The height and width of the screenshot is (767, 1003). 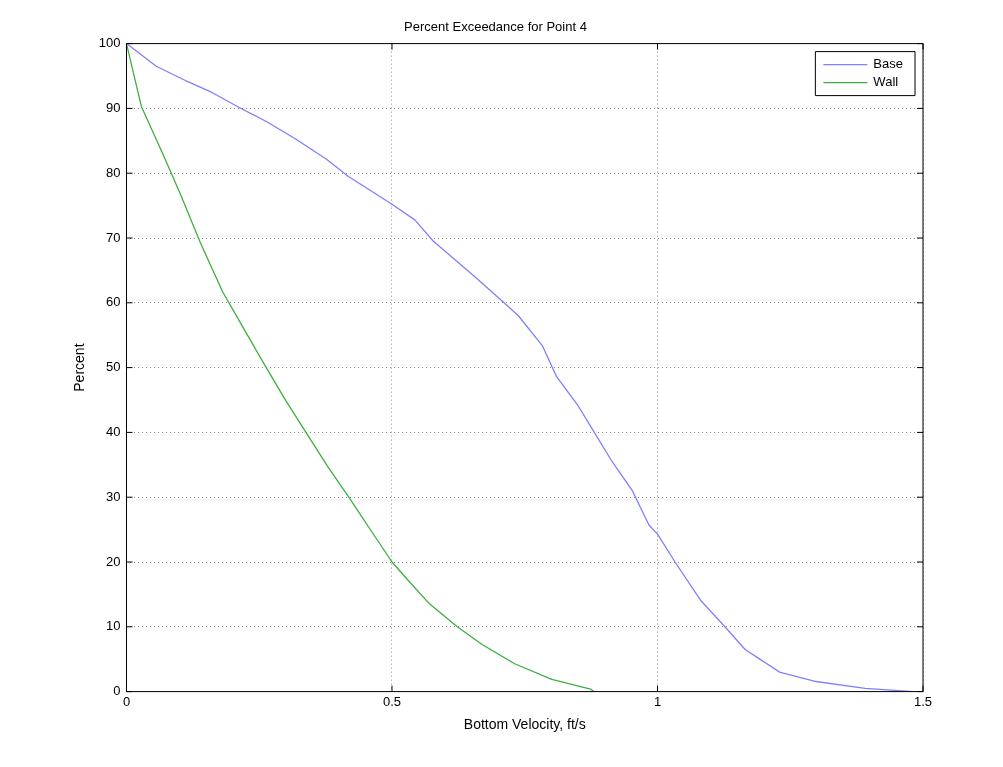 What do you see at coordinates (113, 172) in the screenshot?
I see `y-tick-label: 80` at bounding box center [113, 172].